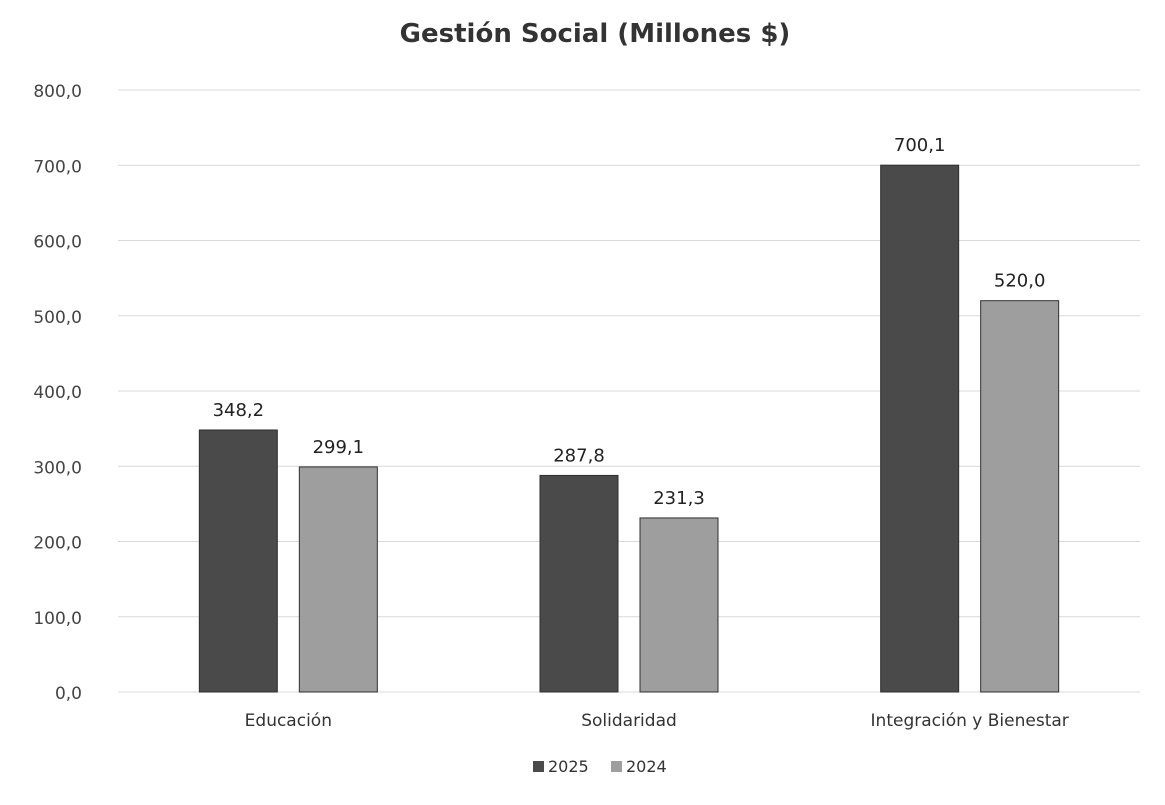  I want to click on data-label: 348,2, so click(239, 410).